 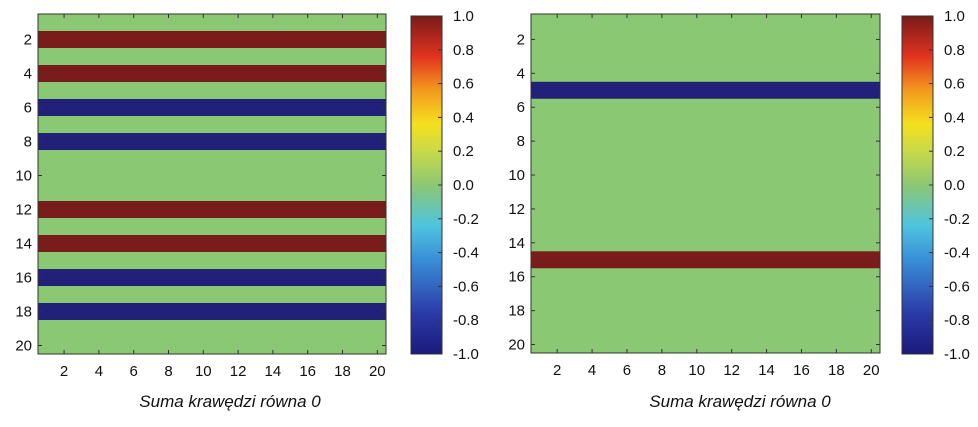 What do you see at coordinates (23, 176) in the screenshot?
I see `y-tick-label: 10` at bounding box center [23, 176].